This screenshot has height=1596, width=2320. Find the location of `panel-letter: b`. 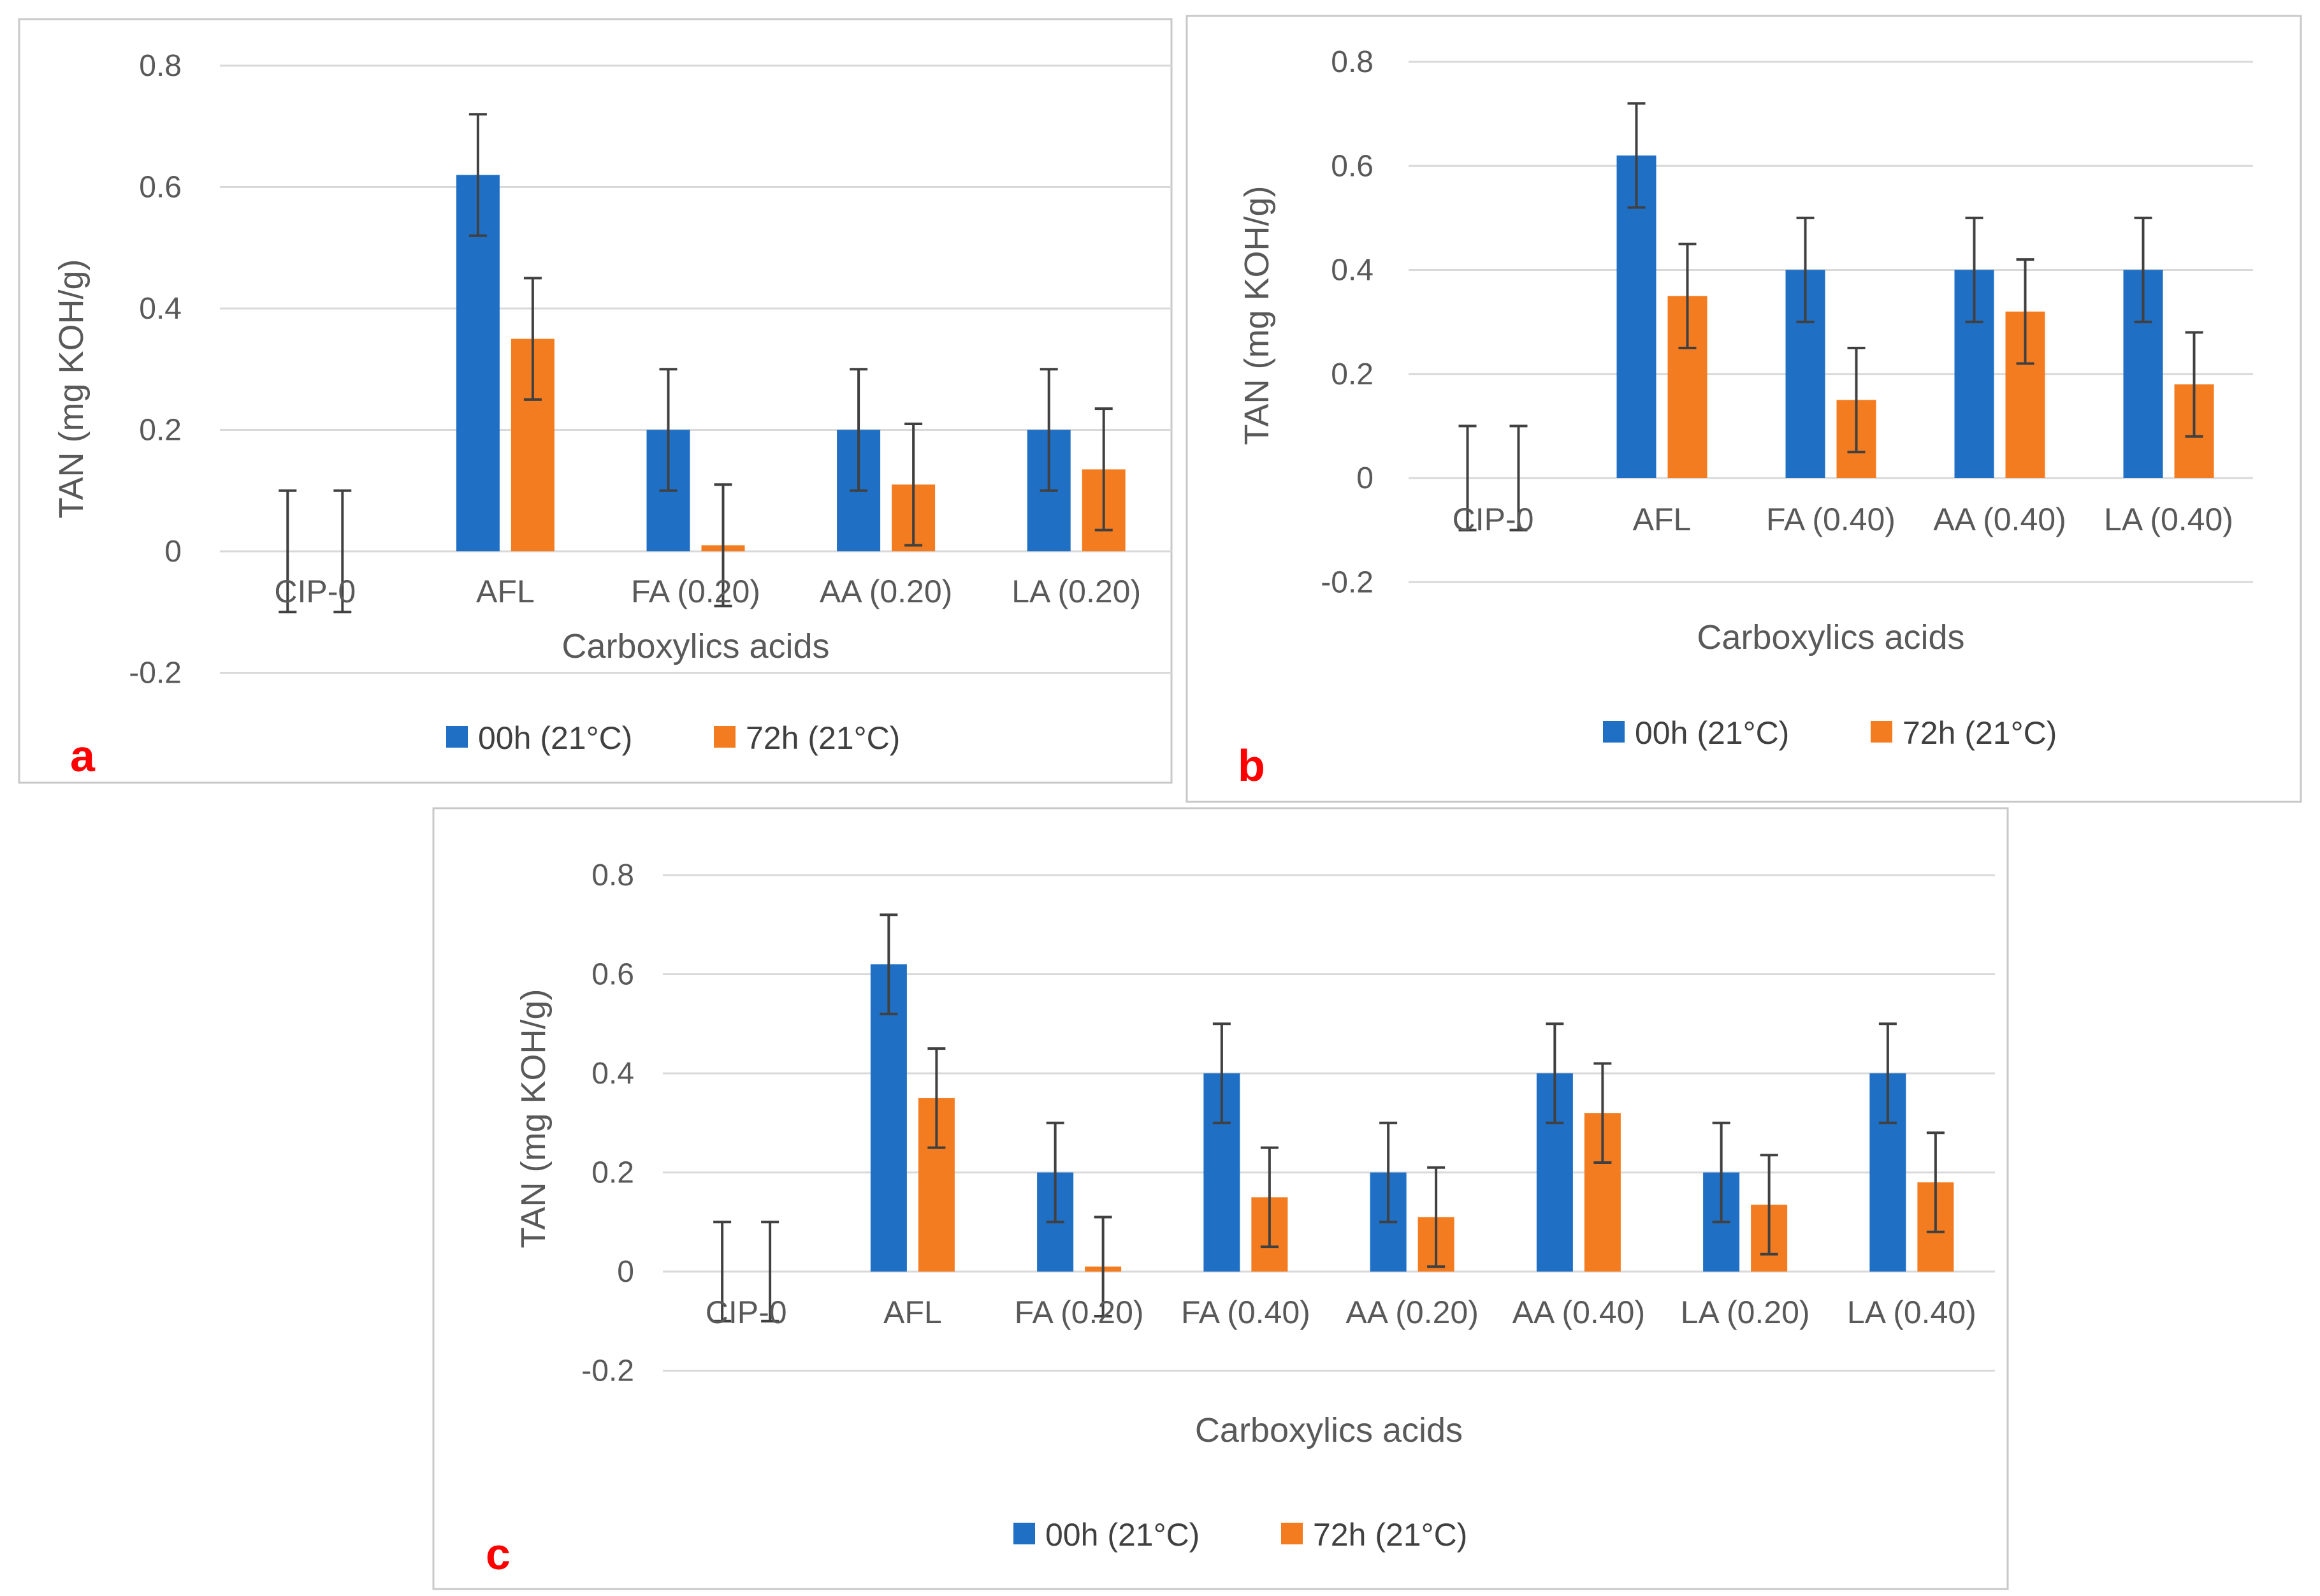

panel-letter: b is located at coordinates (1251, 766).